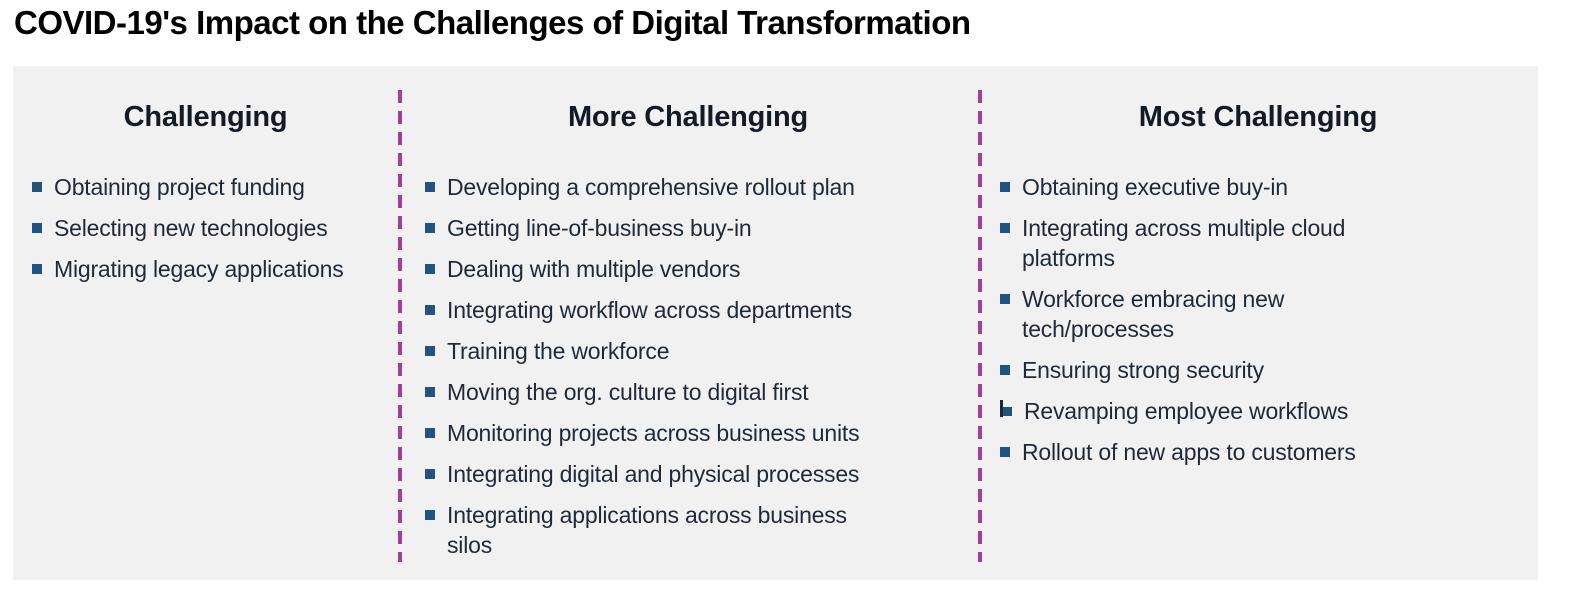 The image size is (1574, 608). What do you see at coordinates (1189, 452) in the screenshot?
I see `list-item-text: Rollout of new apps to customers` at bounding box center [1189, 452].